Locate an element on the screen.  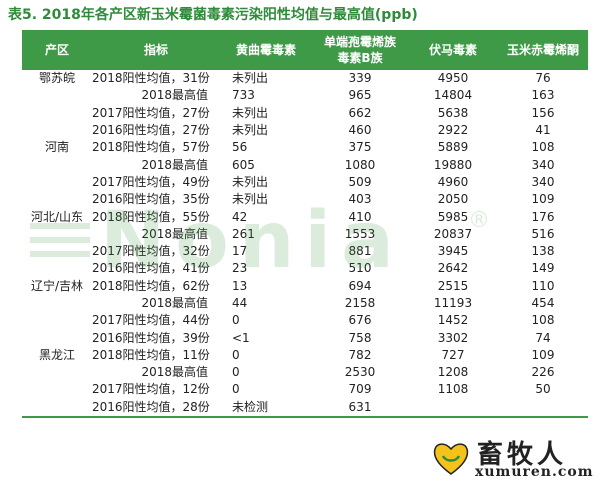
aflatoxin-cell: <1 is located at coordinates (241, 337).